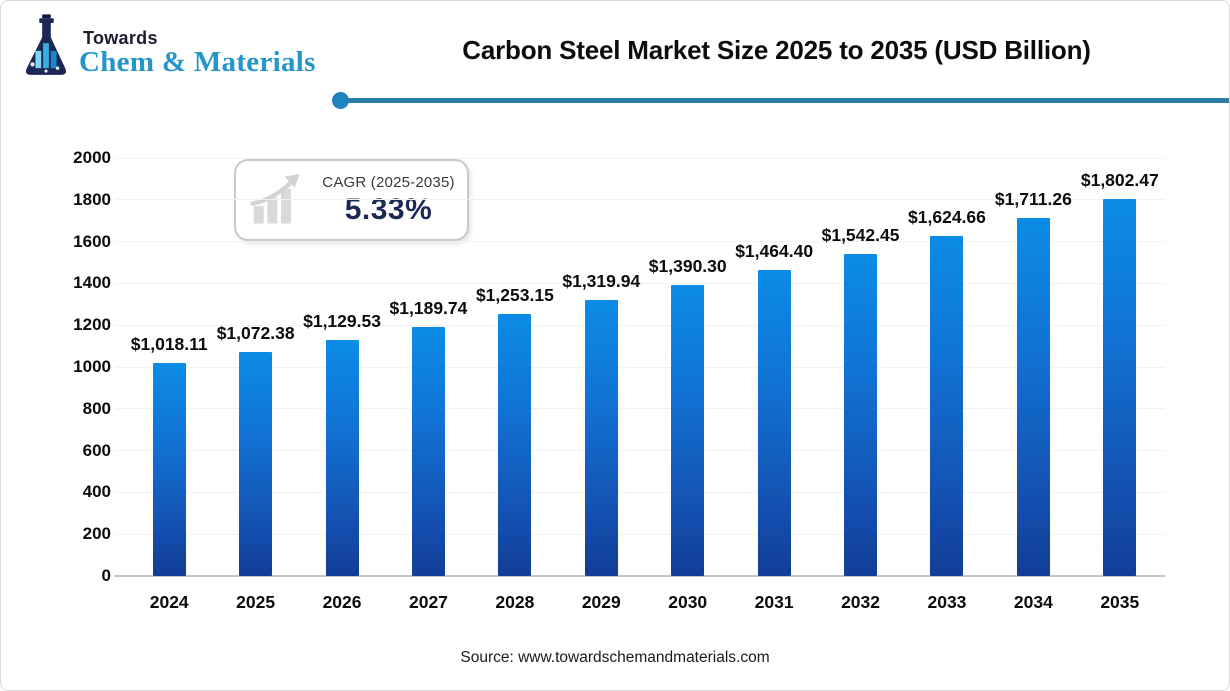  What do you see at coordinates (197, 62) in the screenshot?
I see `brand-name-label: Chem & Materials` at bounding box center [197, 62].